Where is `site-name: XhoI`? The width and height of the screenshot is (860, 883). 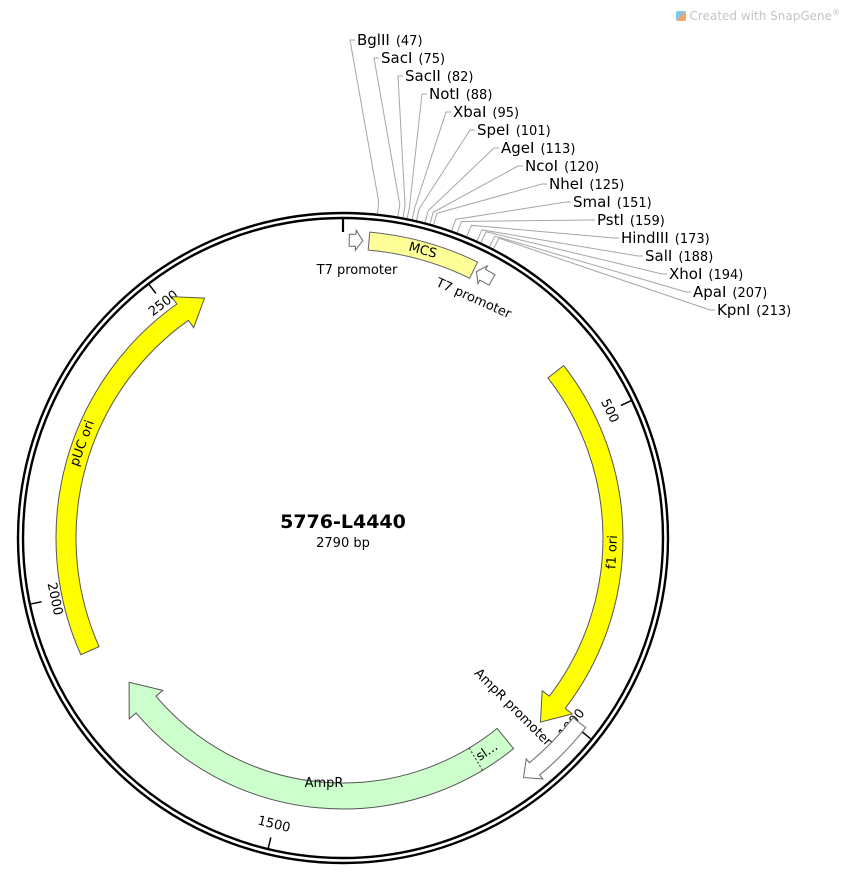
site-name: XhoI is located at coordinates (685, 274).